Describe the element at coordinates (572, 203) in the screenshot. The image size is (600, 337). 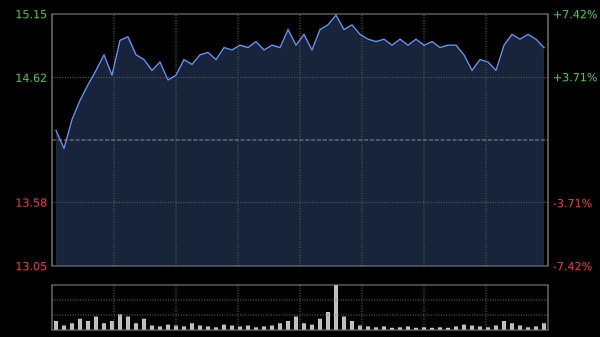
I see `y2-tick-label: -3.71%` at that location.